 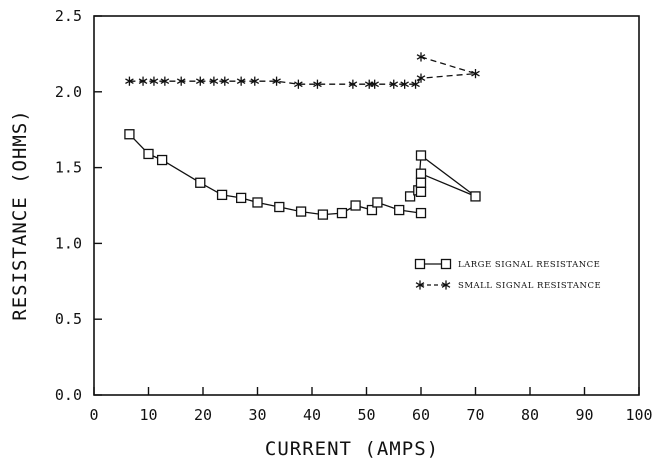 I want to click on series-small-signal, so click(x=302, y=70).